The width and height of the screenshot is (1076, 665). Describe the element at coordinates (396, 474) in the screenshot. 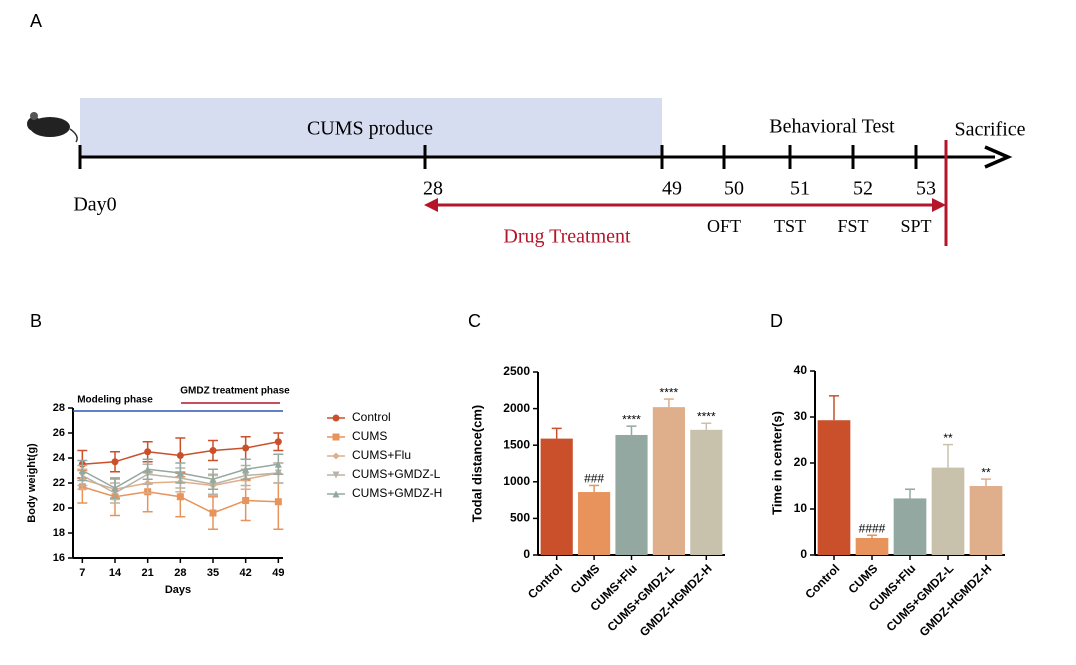

I see `legend-label: CUMS+GMDZ-L` at that location.